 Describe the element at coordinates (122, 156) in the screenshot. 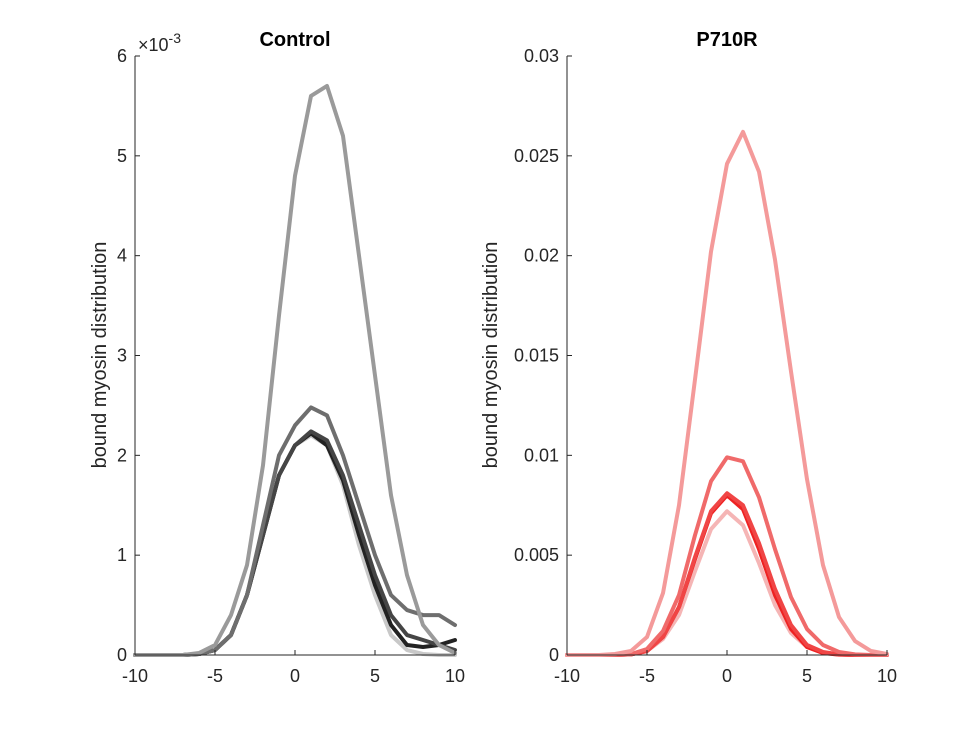

I see `chart-control-y-tick-label: 5` at that location.